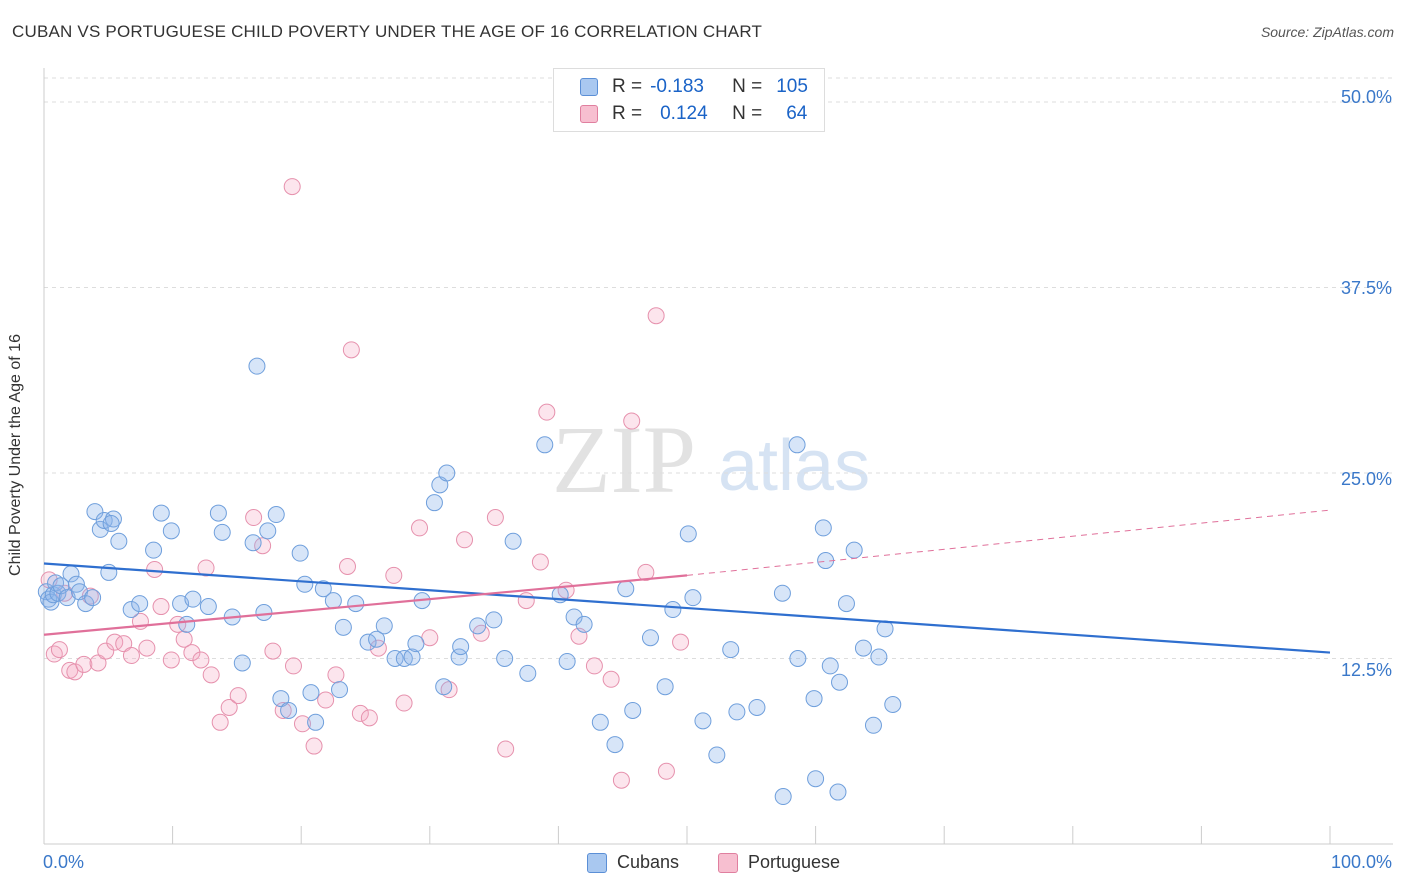 This screenshot has width=1406, height=892. What do you see at coordinates (711, 459) in the screenshot?
I see `watermark: ZIP atlas` at bounding box center [711, 459].